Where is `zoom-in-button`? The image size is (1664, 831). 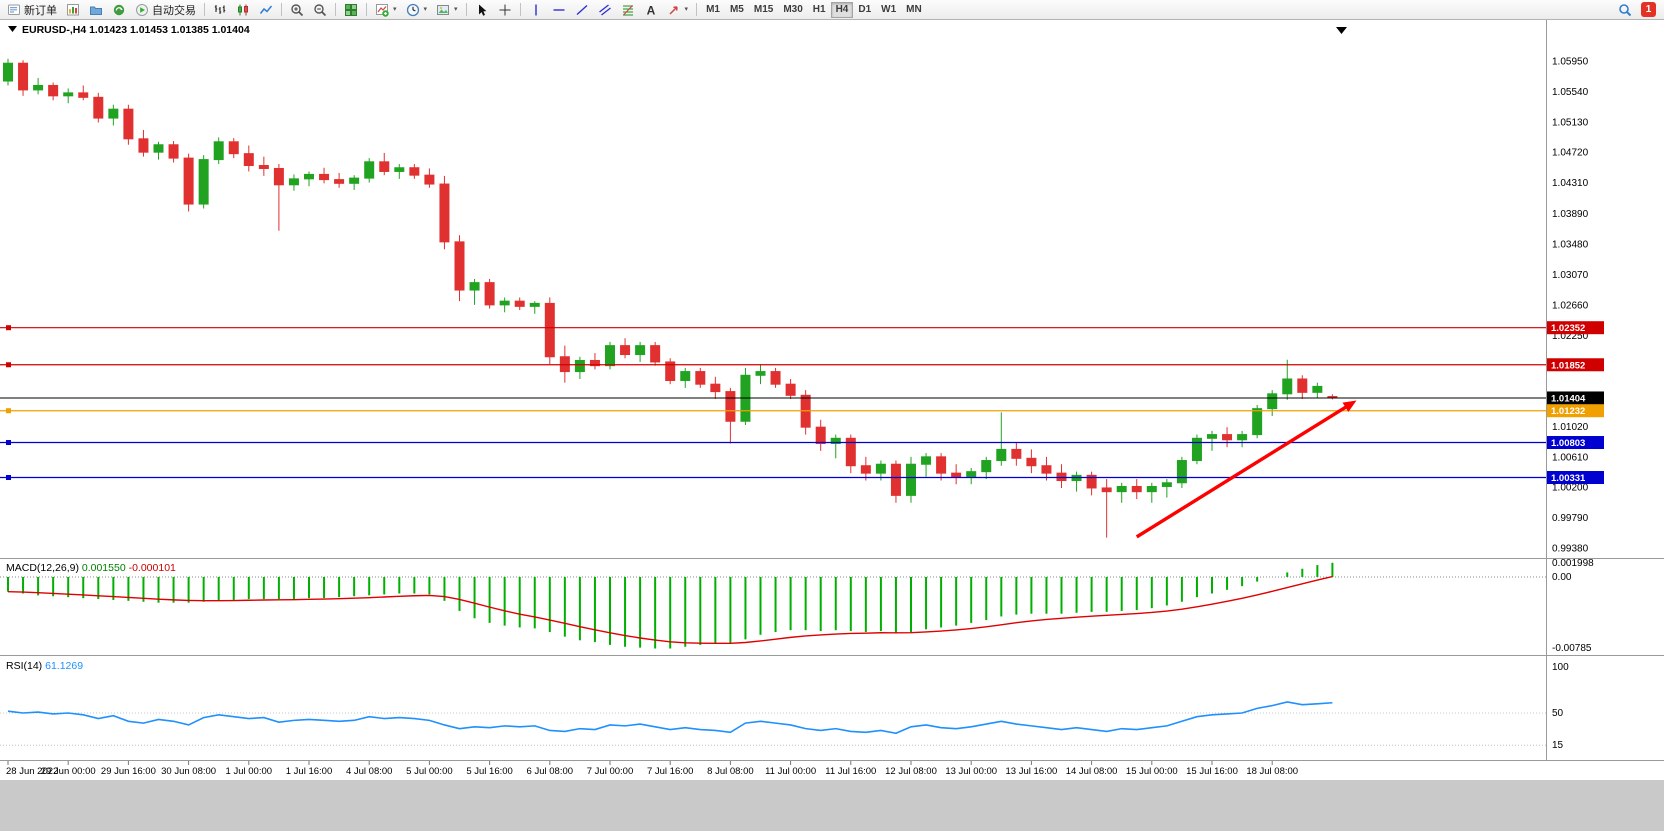
zoom-in-button is located at coordinates (297, 9).